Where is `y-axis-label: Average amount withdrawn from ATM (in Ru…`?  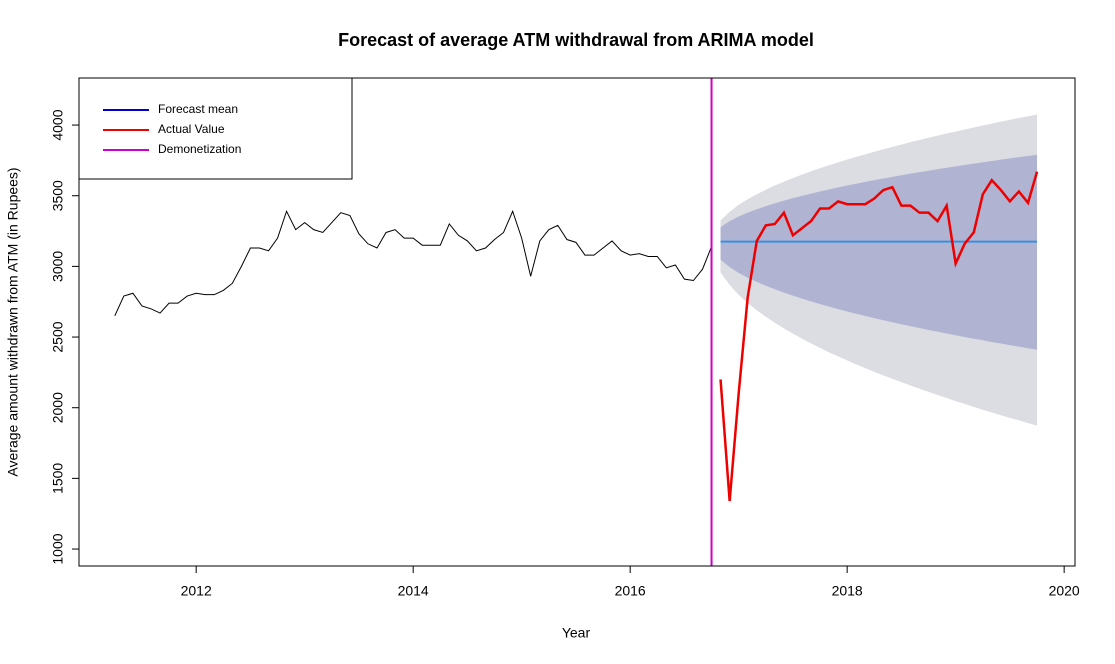 y-axis-label: Average amount withdrawn from ATM (in Ru… is located at coordinates (13, 321).